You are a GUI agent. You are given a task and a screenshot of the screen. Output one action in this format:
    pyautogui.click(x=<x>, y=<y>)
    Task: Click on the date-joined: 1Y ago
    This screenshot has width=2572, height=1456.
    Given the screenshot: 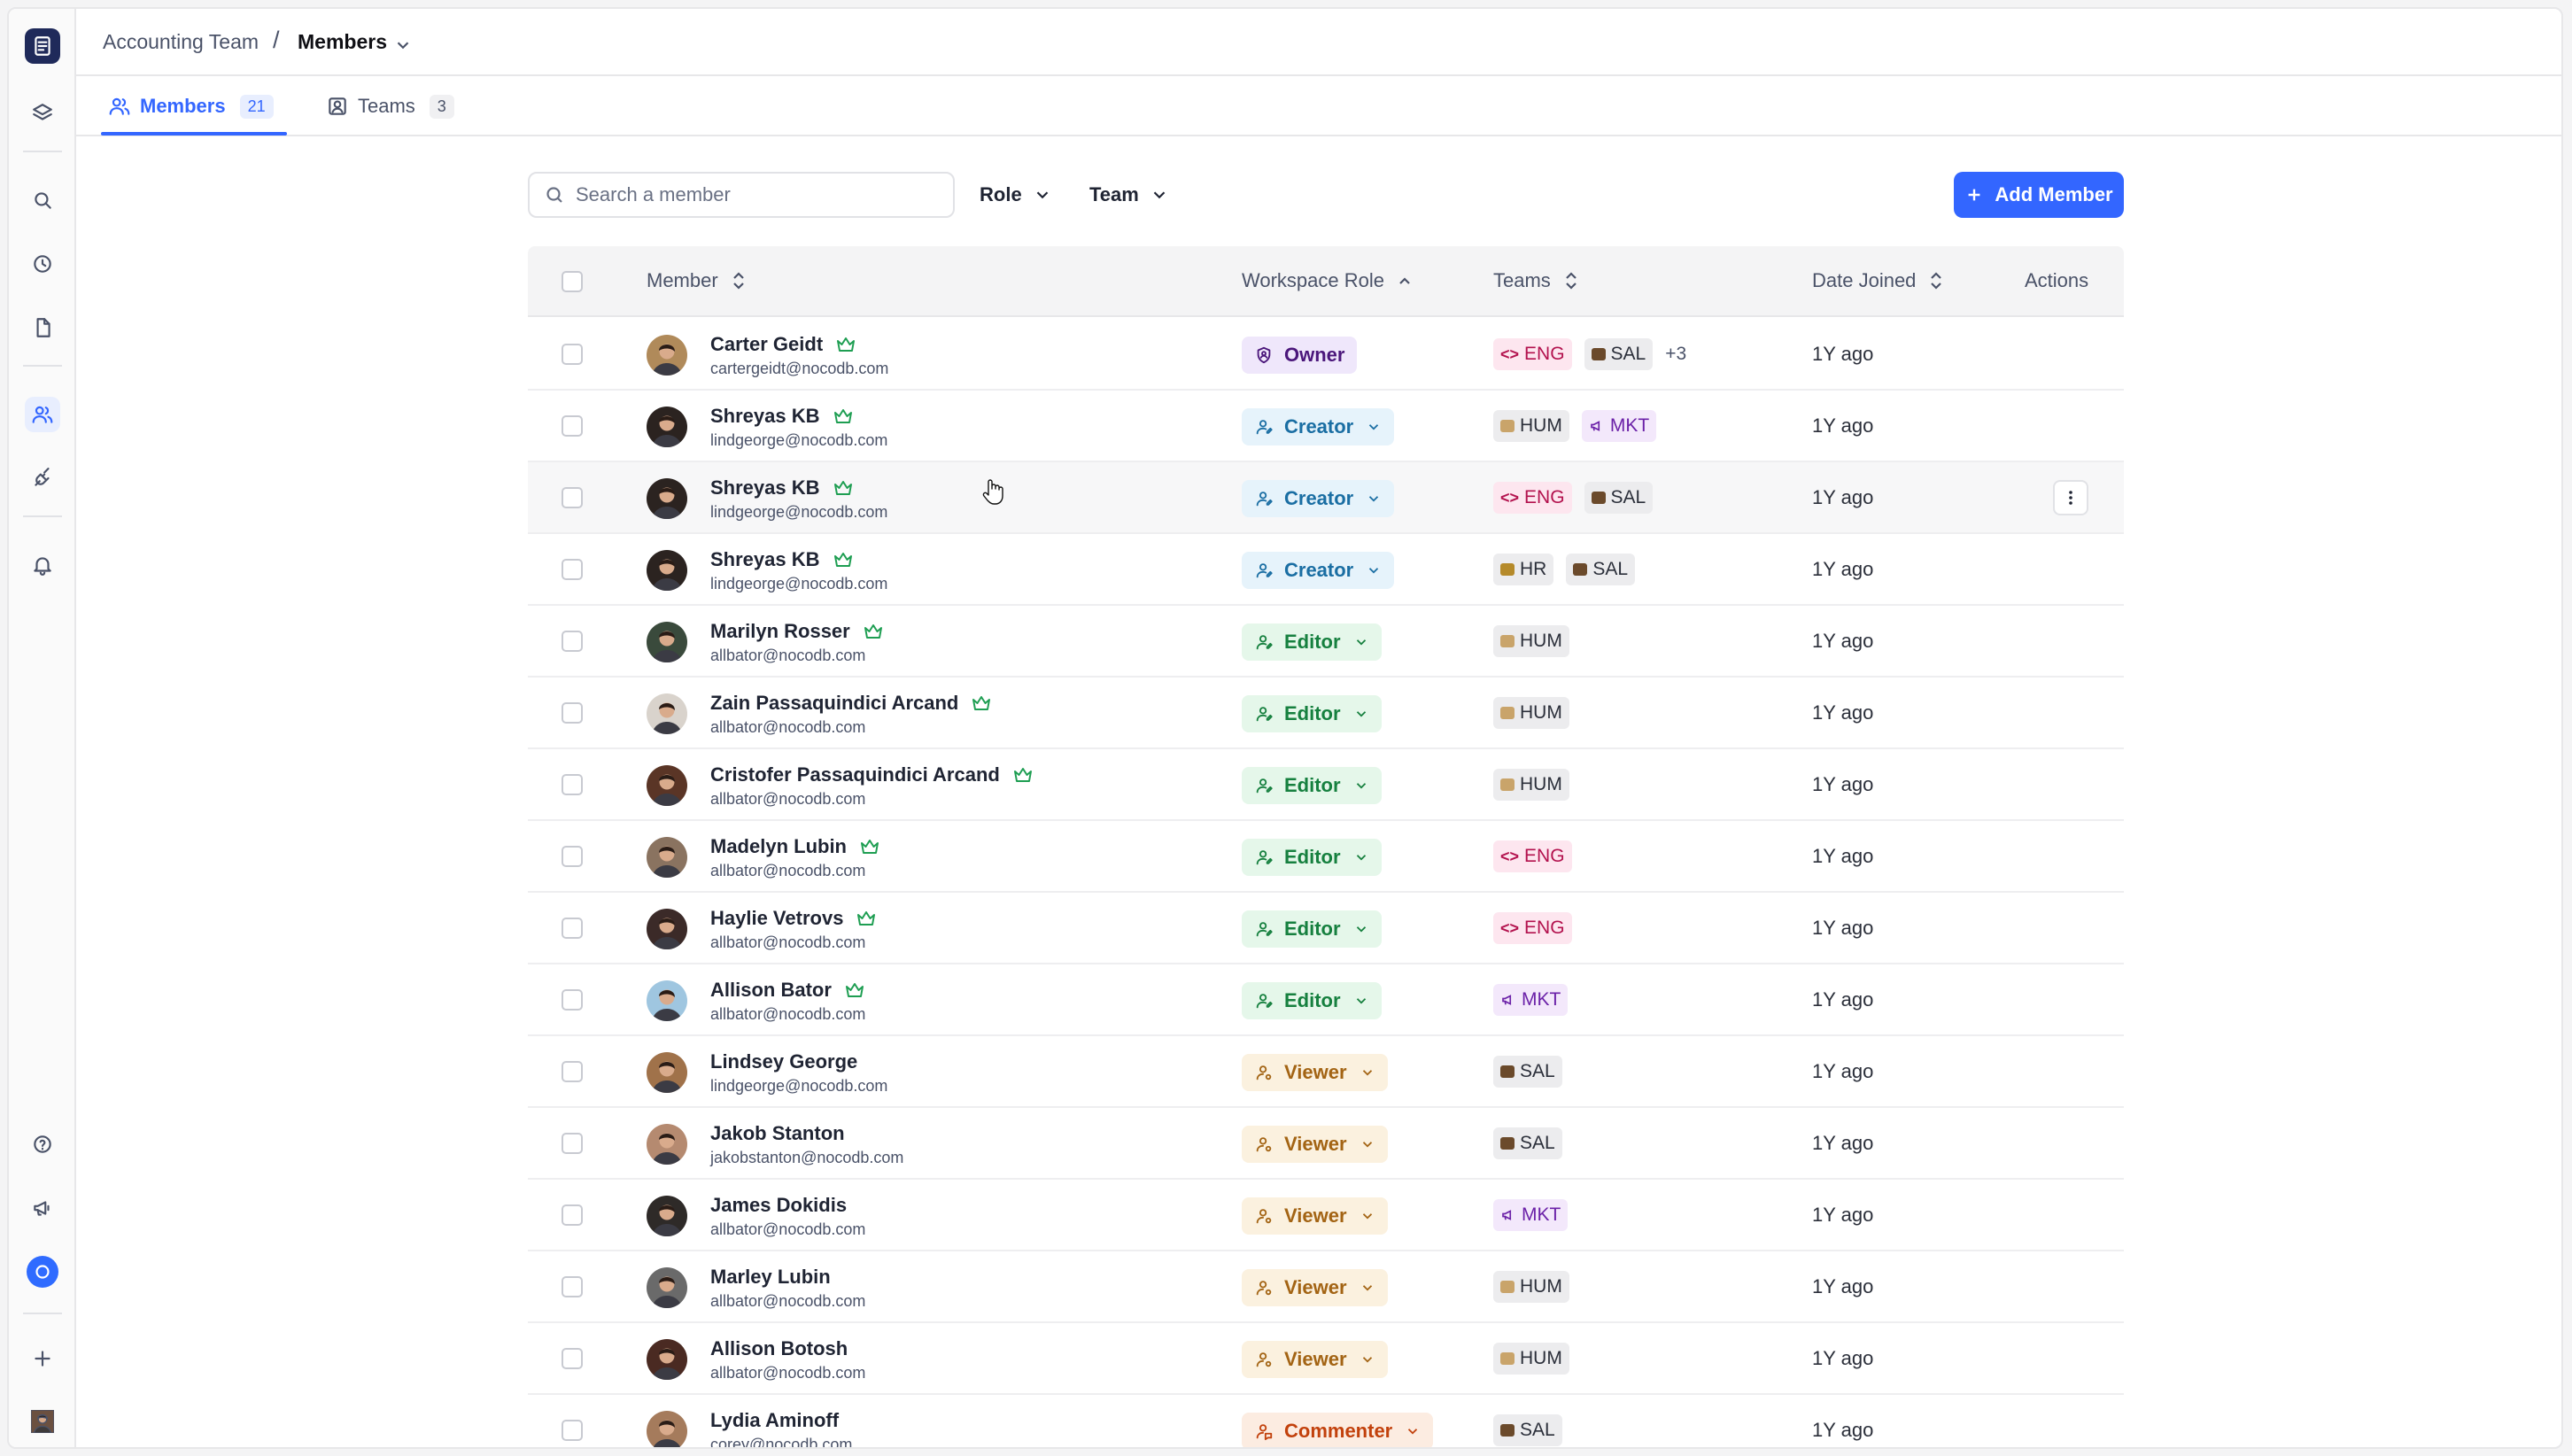 What is the action you would take?
    pyautogui.click(x=1843, y=425)
    